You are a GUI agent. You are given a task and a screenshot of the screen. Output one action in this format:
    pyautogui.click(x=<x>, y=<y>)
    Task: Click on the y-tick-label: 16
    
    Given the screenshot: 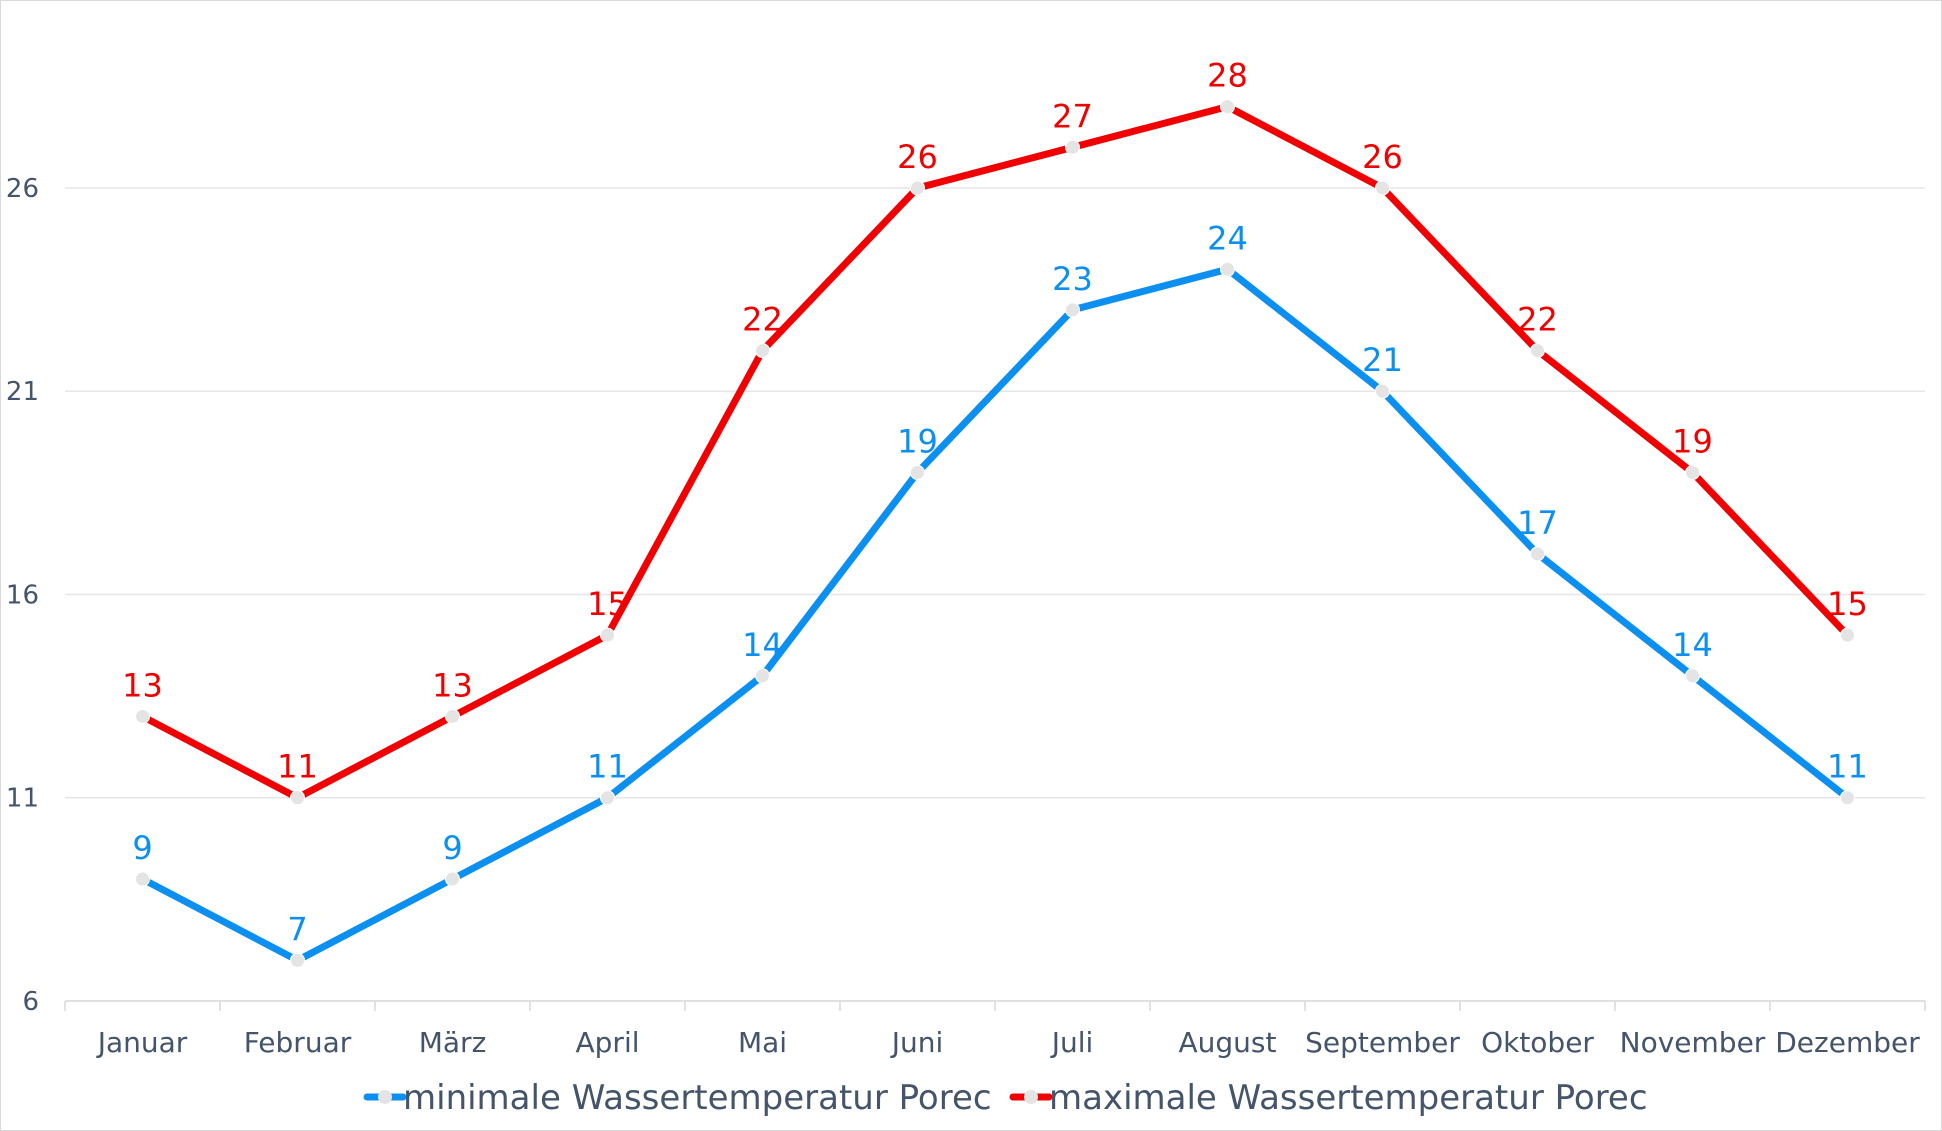 What is the action you would take?
    pyautogui.click(x=22, y=595)
    